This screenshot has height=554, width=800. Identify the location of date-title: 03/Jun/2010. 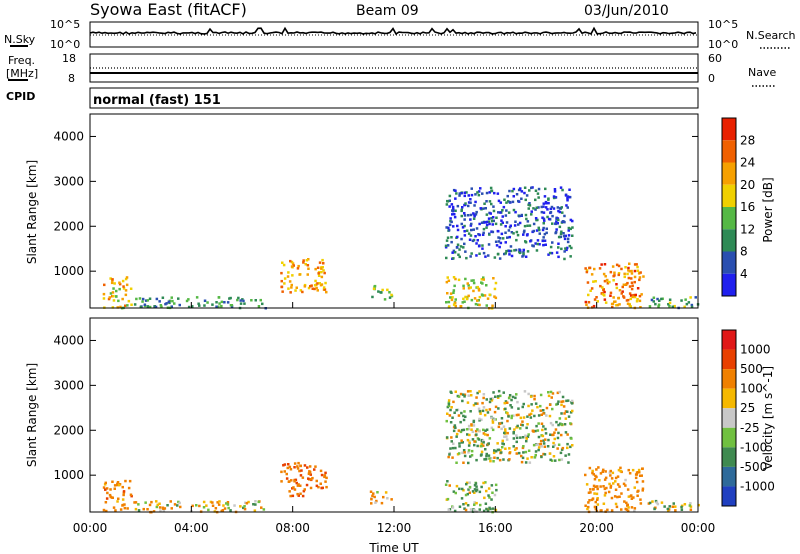
(626, 11).